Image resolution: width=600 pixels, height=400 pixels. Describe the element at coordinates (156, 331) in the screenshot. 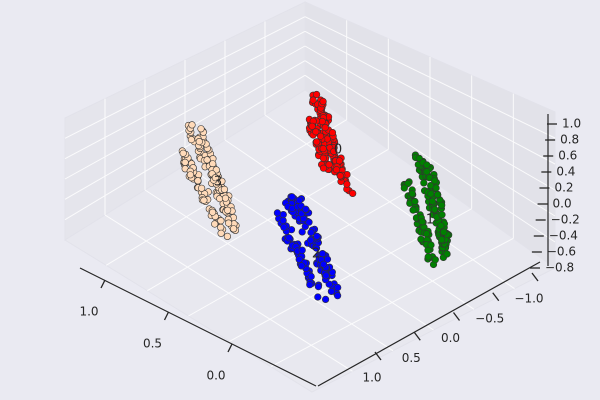

I see `x-axis-ticks: 1.0 0.5 0.0` at that location.